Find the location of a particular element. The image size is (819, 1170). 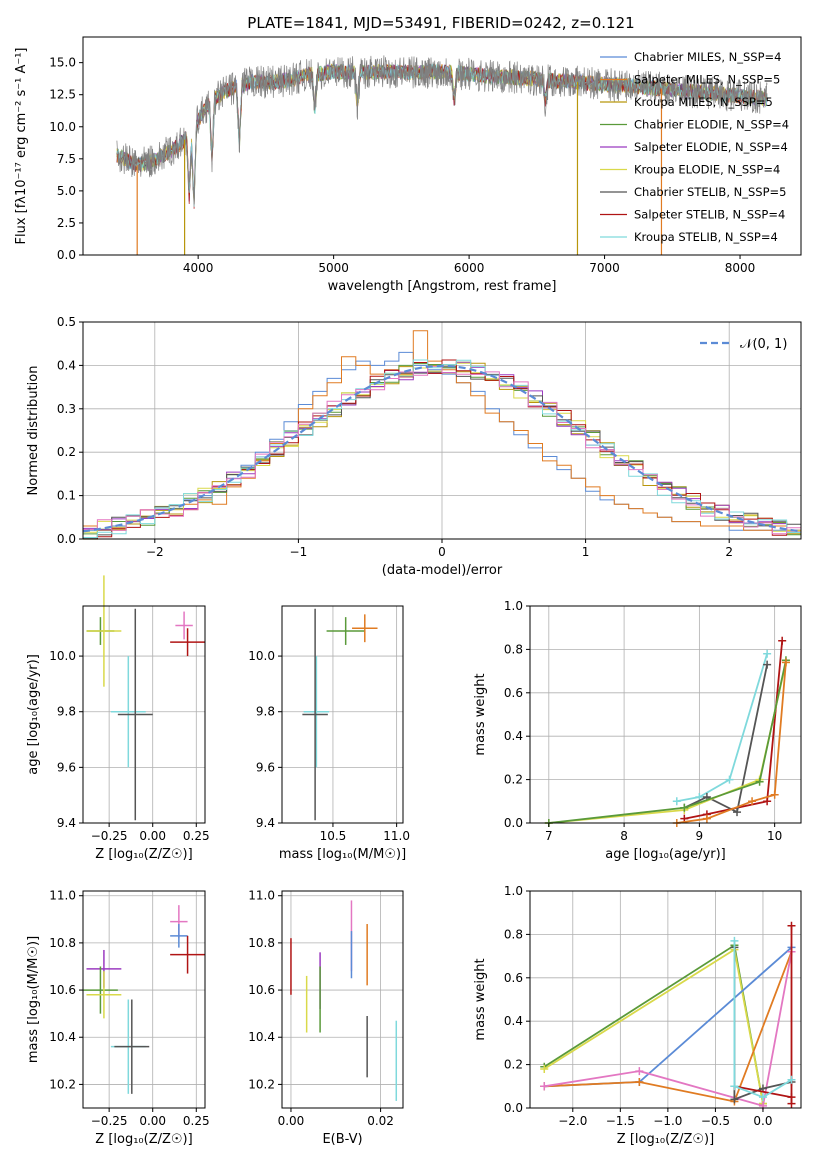

xtick-label-5-0: −0.25 is located at coordinates (109, 1121).